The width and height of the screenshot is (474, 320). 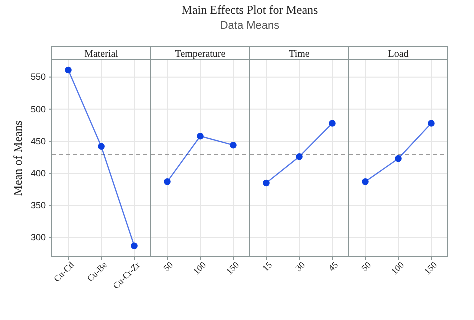 I want to click on y-tick-label: 550, so click(x=38, y=77).